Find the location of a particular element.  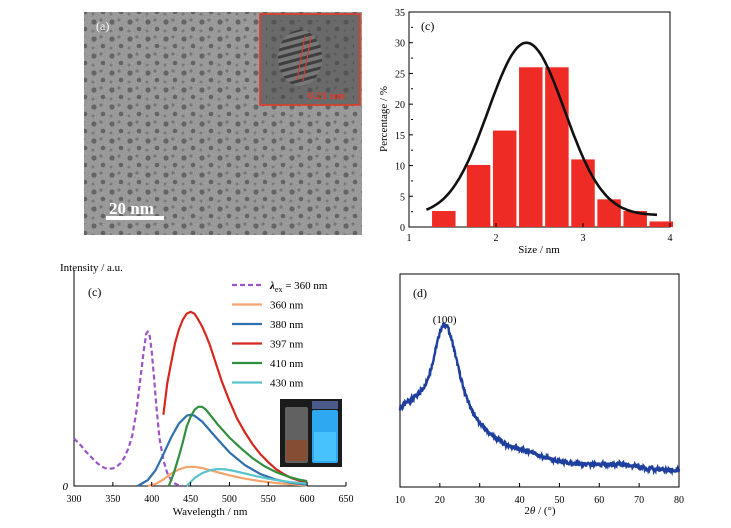

y-tick-label: 25 is located at coordinates (400, 74).